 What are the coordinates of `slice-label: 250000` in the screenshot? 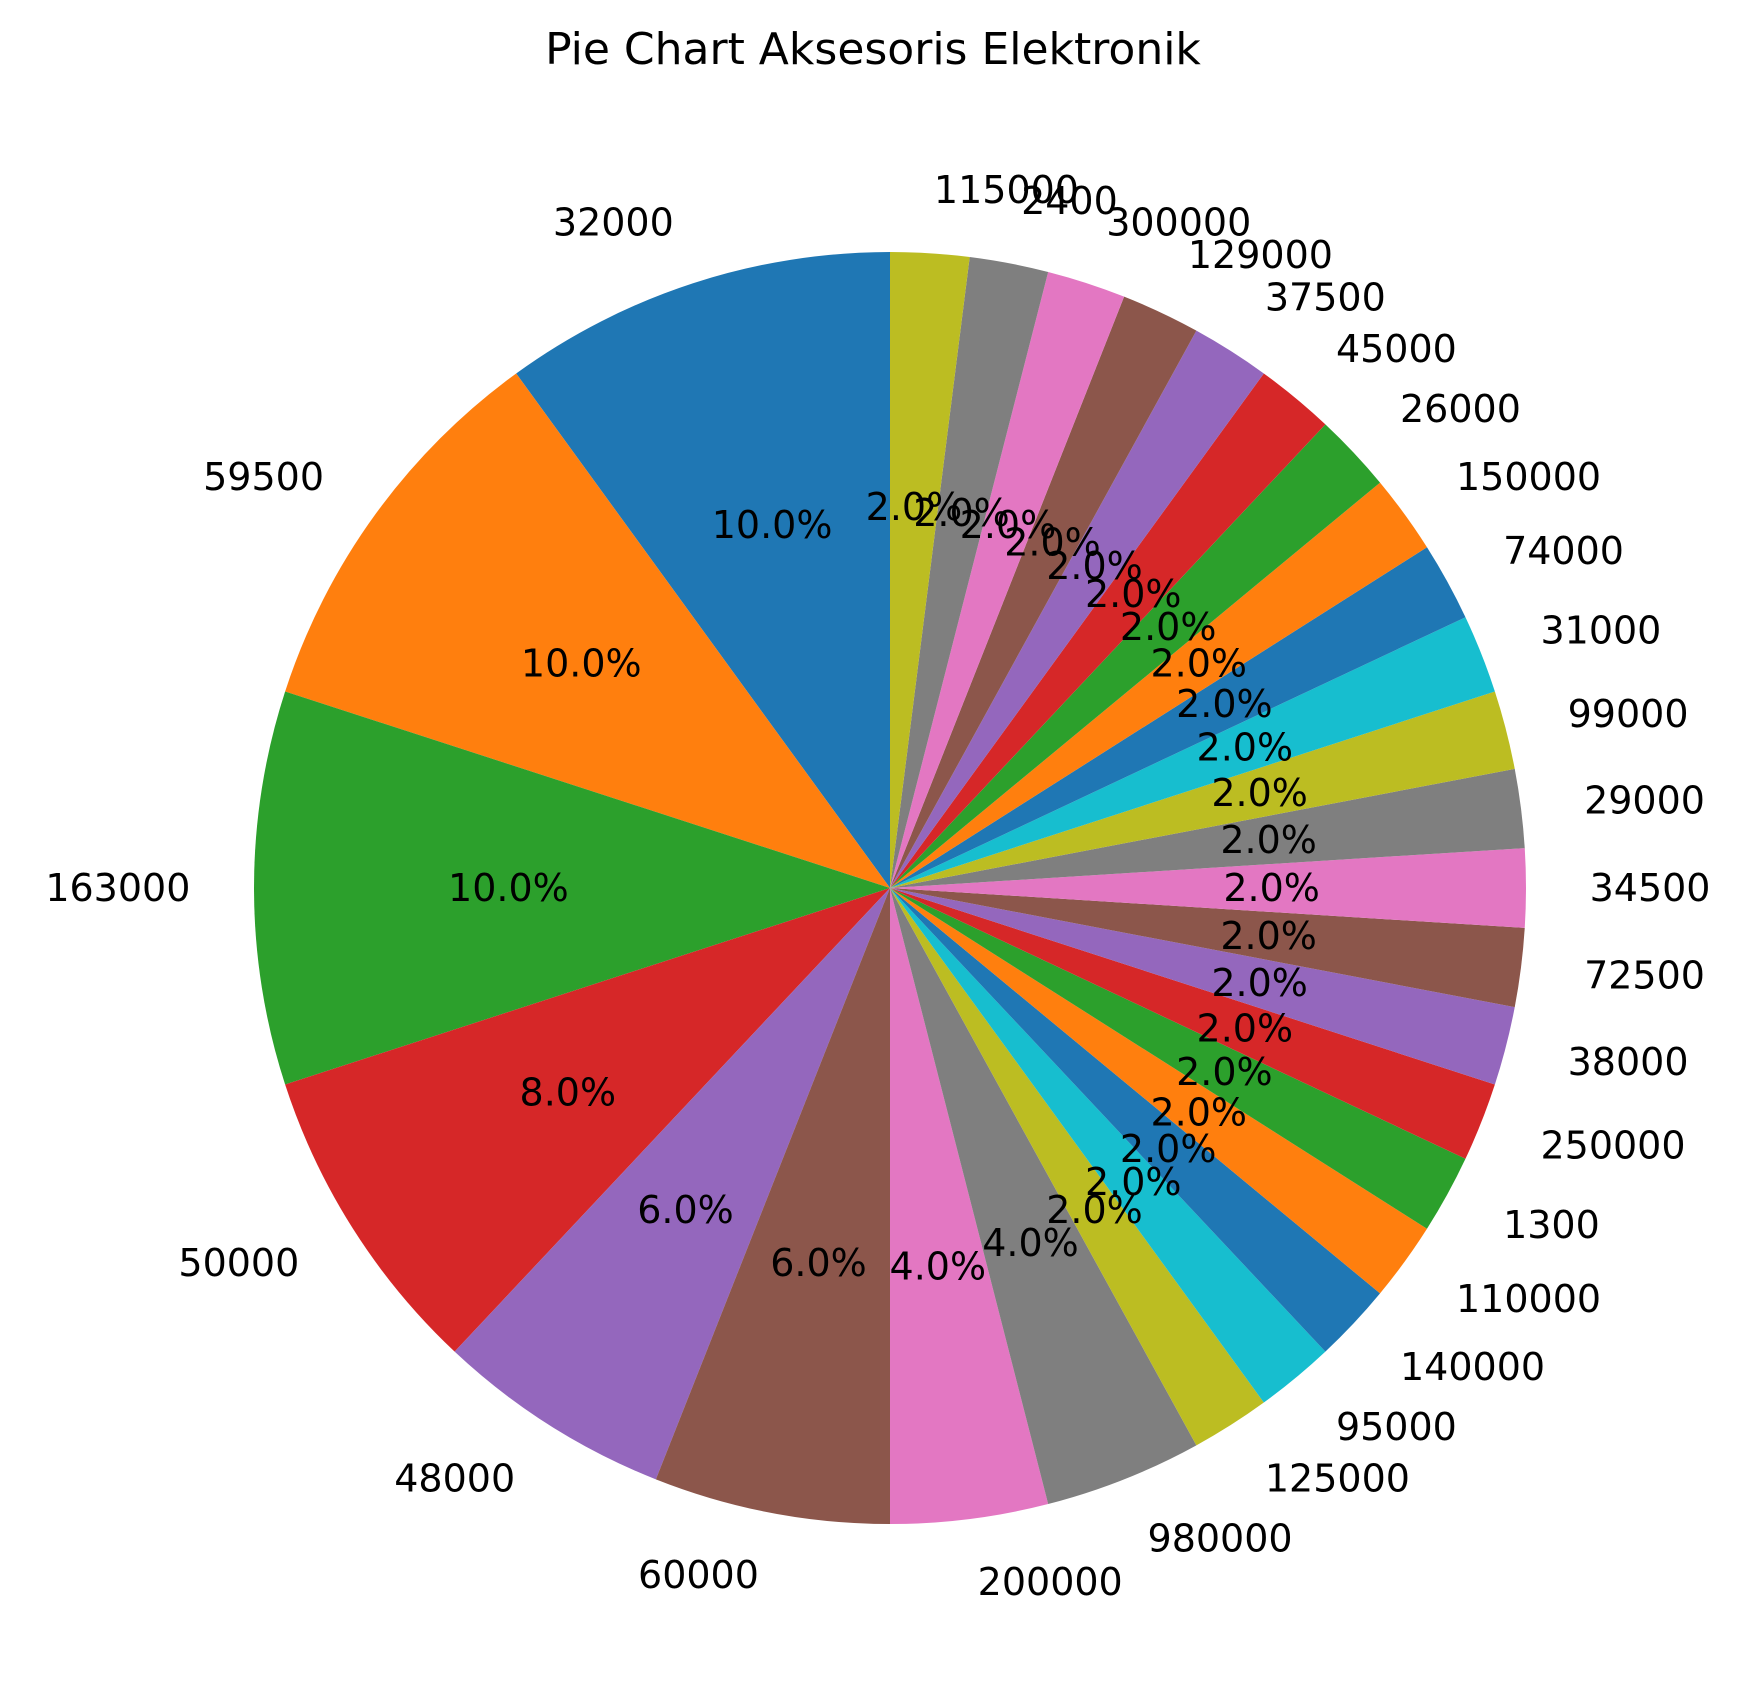 It's located at (1612, 1146).